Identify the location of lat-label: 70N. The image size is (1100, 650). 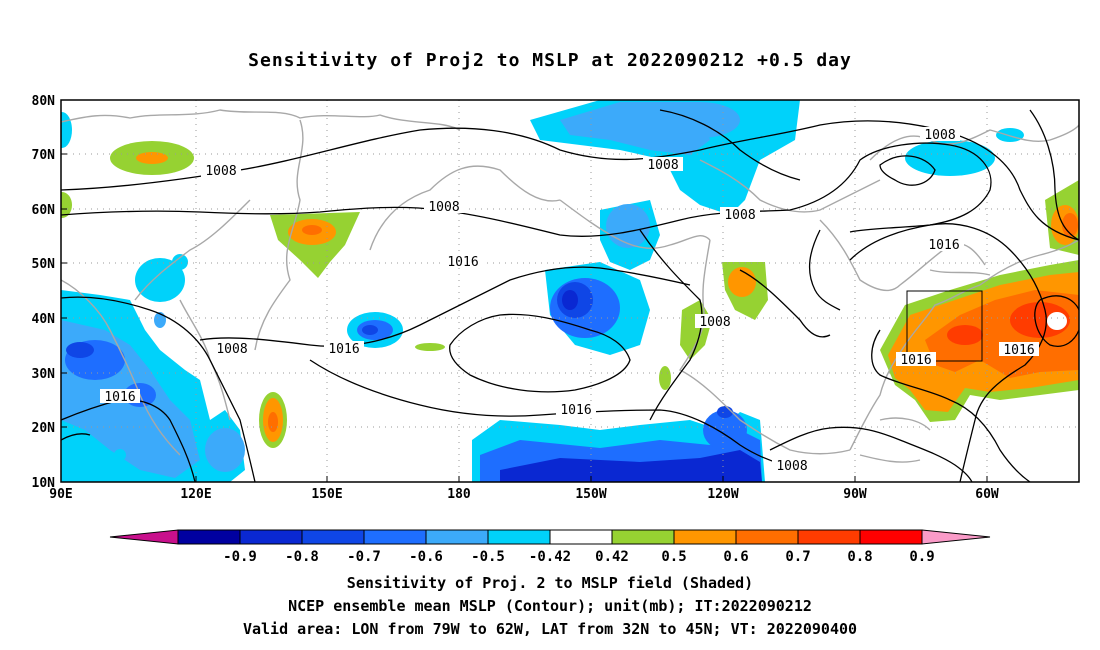
(44, 155).